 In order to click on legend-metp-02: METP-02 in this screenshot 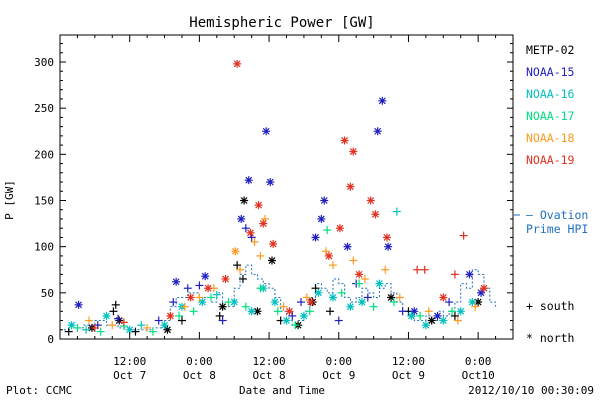, I will do `click(550, 50)`.